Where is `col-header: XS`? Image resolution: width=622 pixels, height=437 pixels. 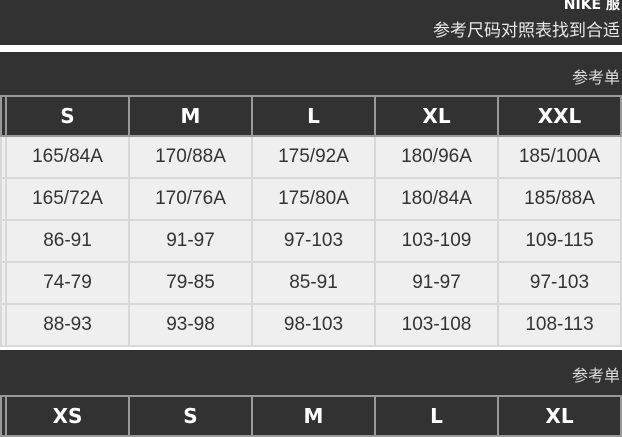
col-header: XS is located at coordinates (67, 416).